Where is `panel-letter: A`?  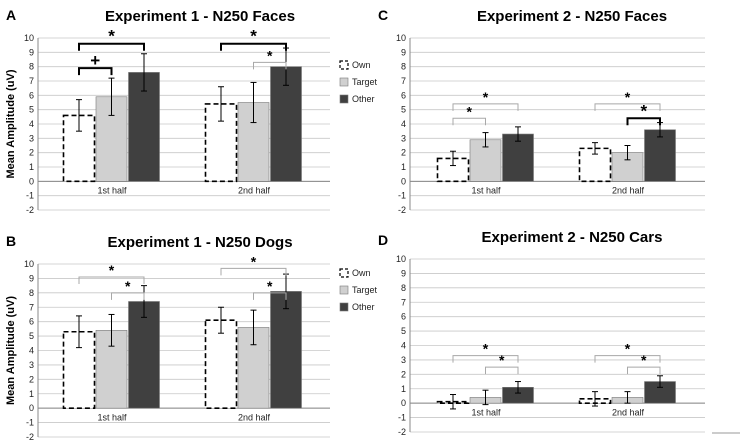 panel-letter: A is located at coordinates (11, 15).